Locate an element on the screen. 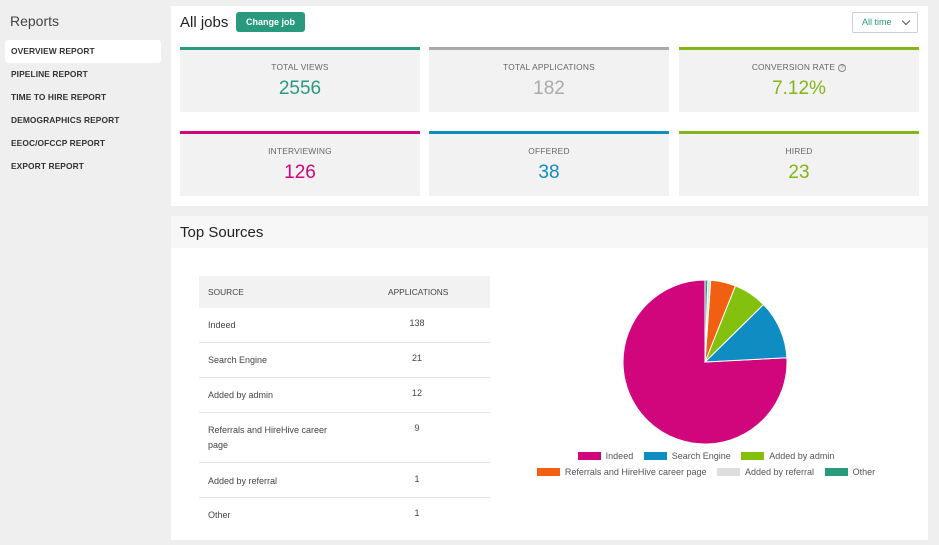 Image resolution: width=939 pixels, height=545 pixels. page-title: All jobs is located at coordinates (204, 22).